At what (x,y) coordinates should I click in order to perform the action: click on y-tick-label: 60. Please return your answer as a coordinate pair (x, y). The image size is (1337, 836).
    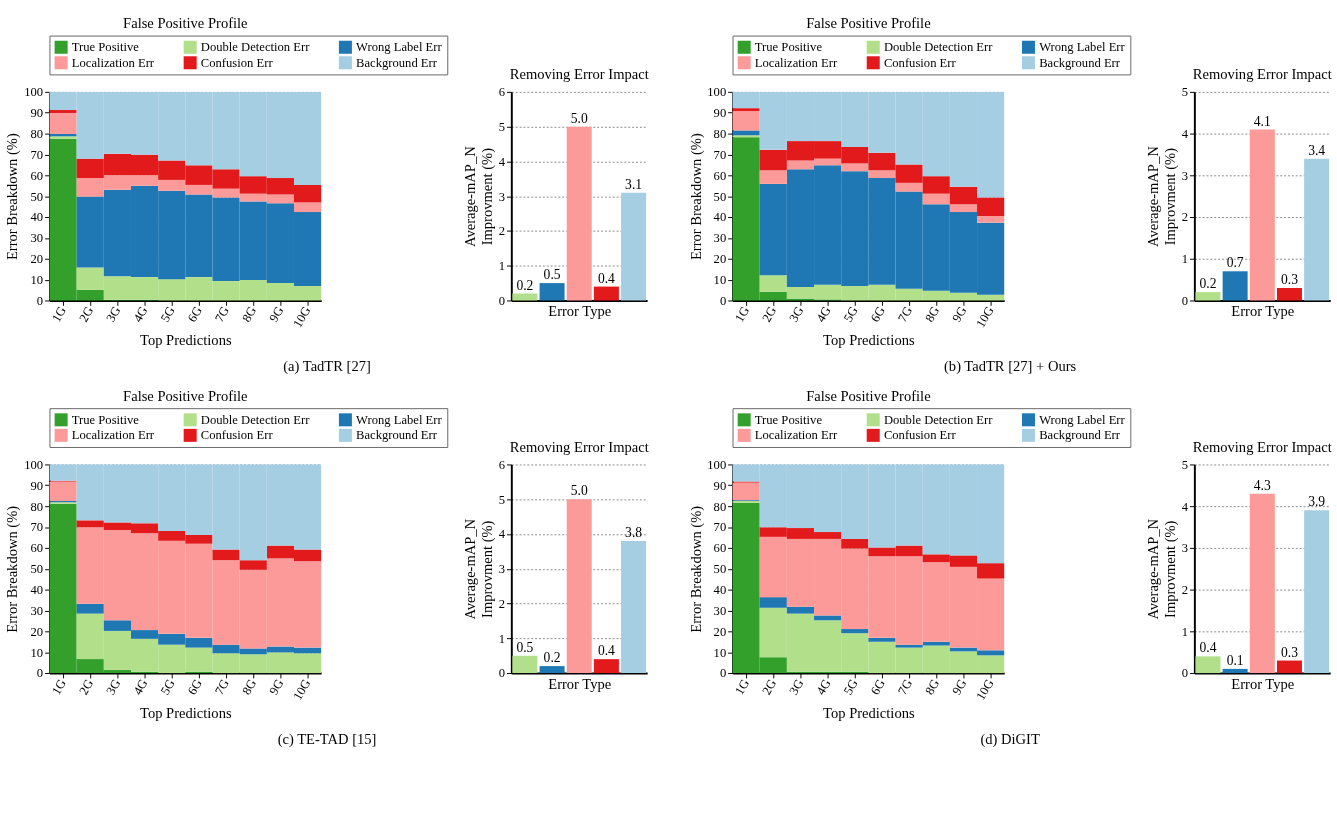
    Looking at the image, I should click on (37, 175).